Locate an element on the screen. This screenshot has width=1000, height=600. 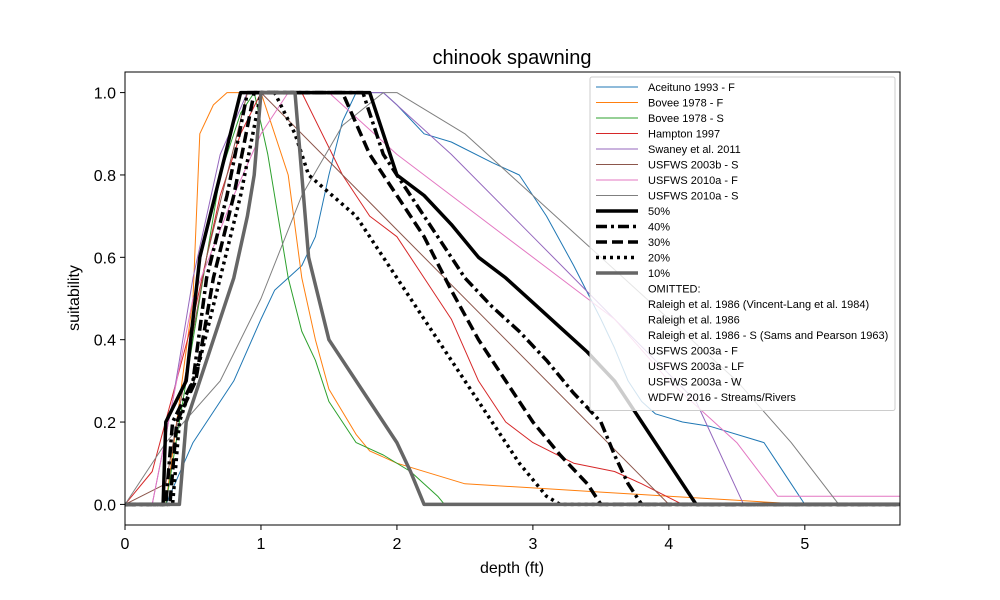
x-tick-label: 4 is located at coordinates (668, 544).